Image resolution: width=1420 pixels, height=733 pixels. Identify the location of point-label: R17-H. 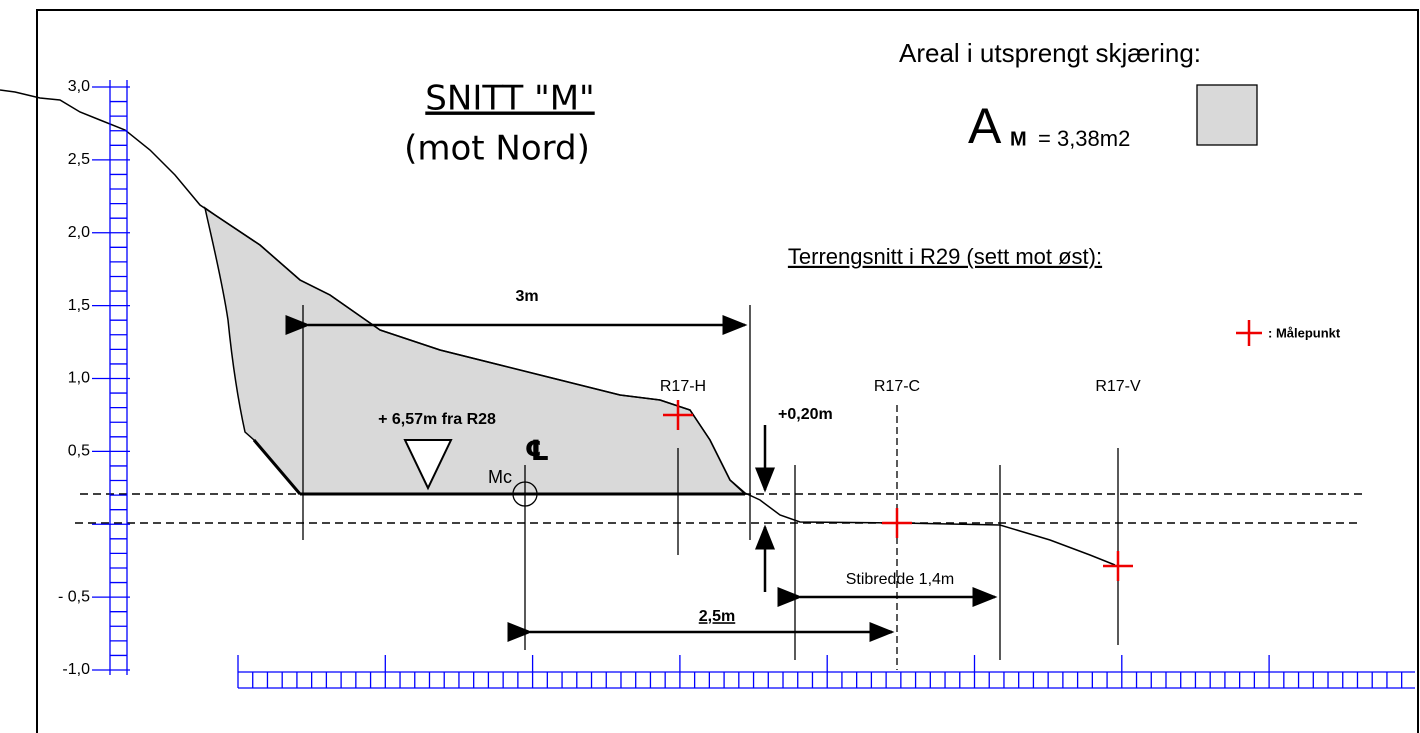
(683, 386).